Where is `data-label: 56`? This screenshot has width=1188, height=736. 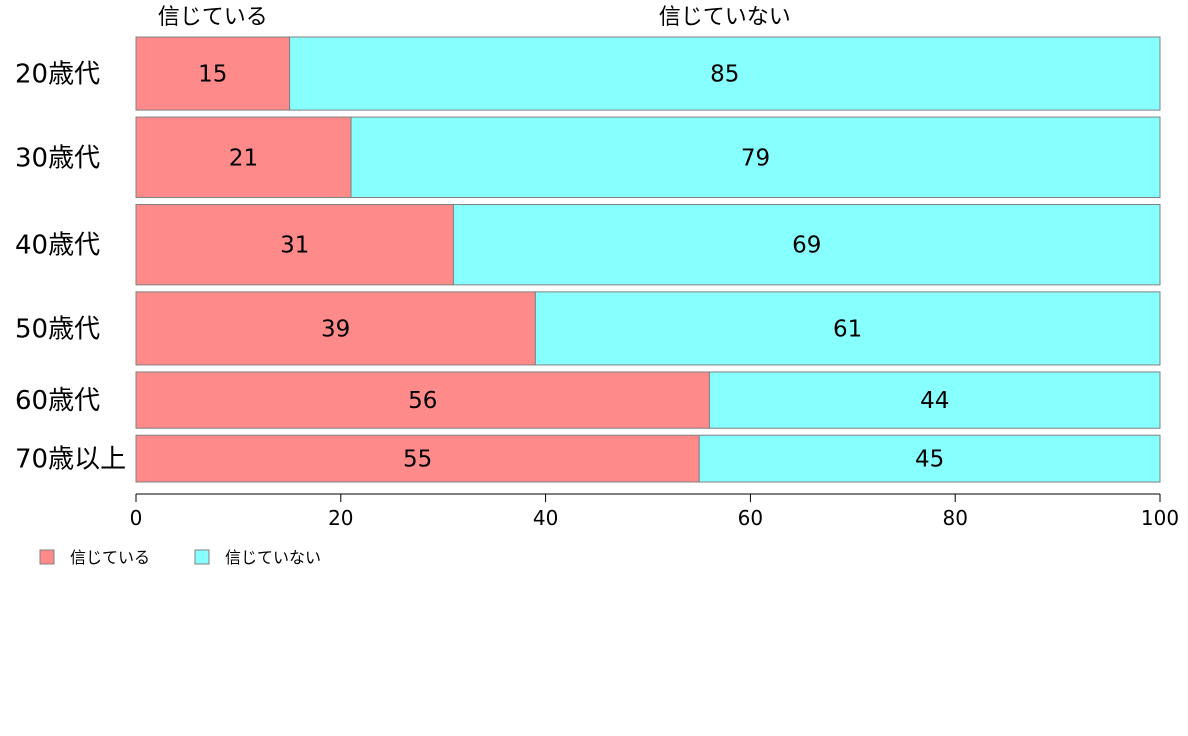 data-label: 56 is located at coordinates (422, 401).